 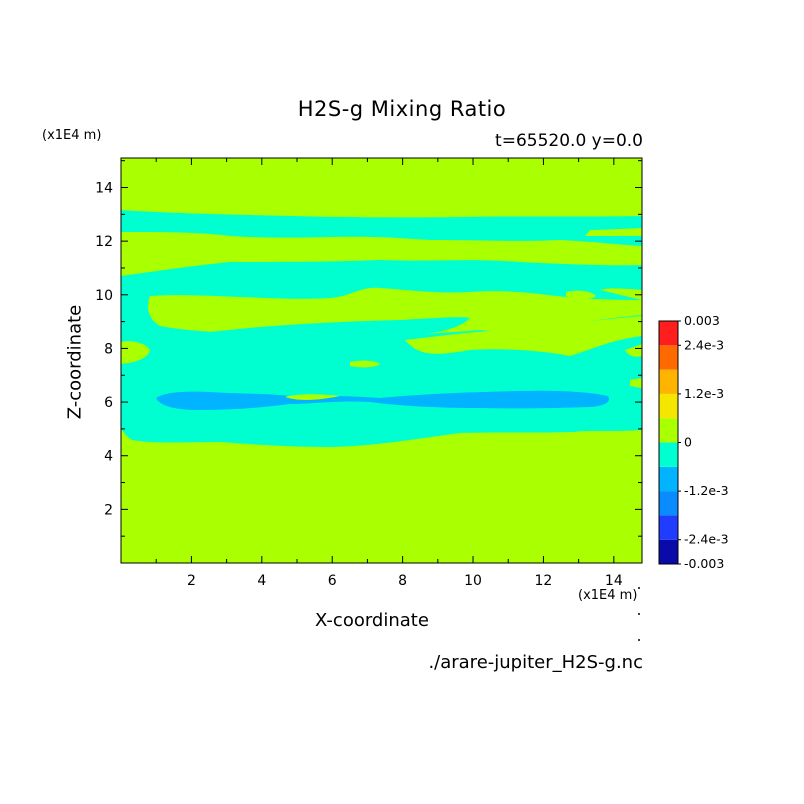 What do you see at coordinates (704, 344) in the screenshot?
I see `colorbar-tick-label: 2.4e-3` at bounding box center [704, 344].